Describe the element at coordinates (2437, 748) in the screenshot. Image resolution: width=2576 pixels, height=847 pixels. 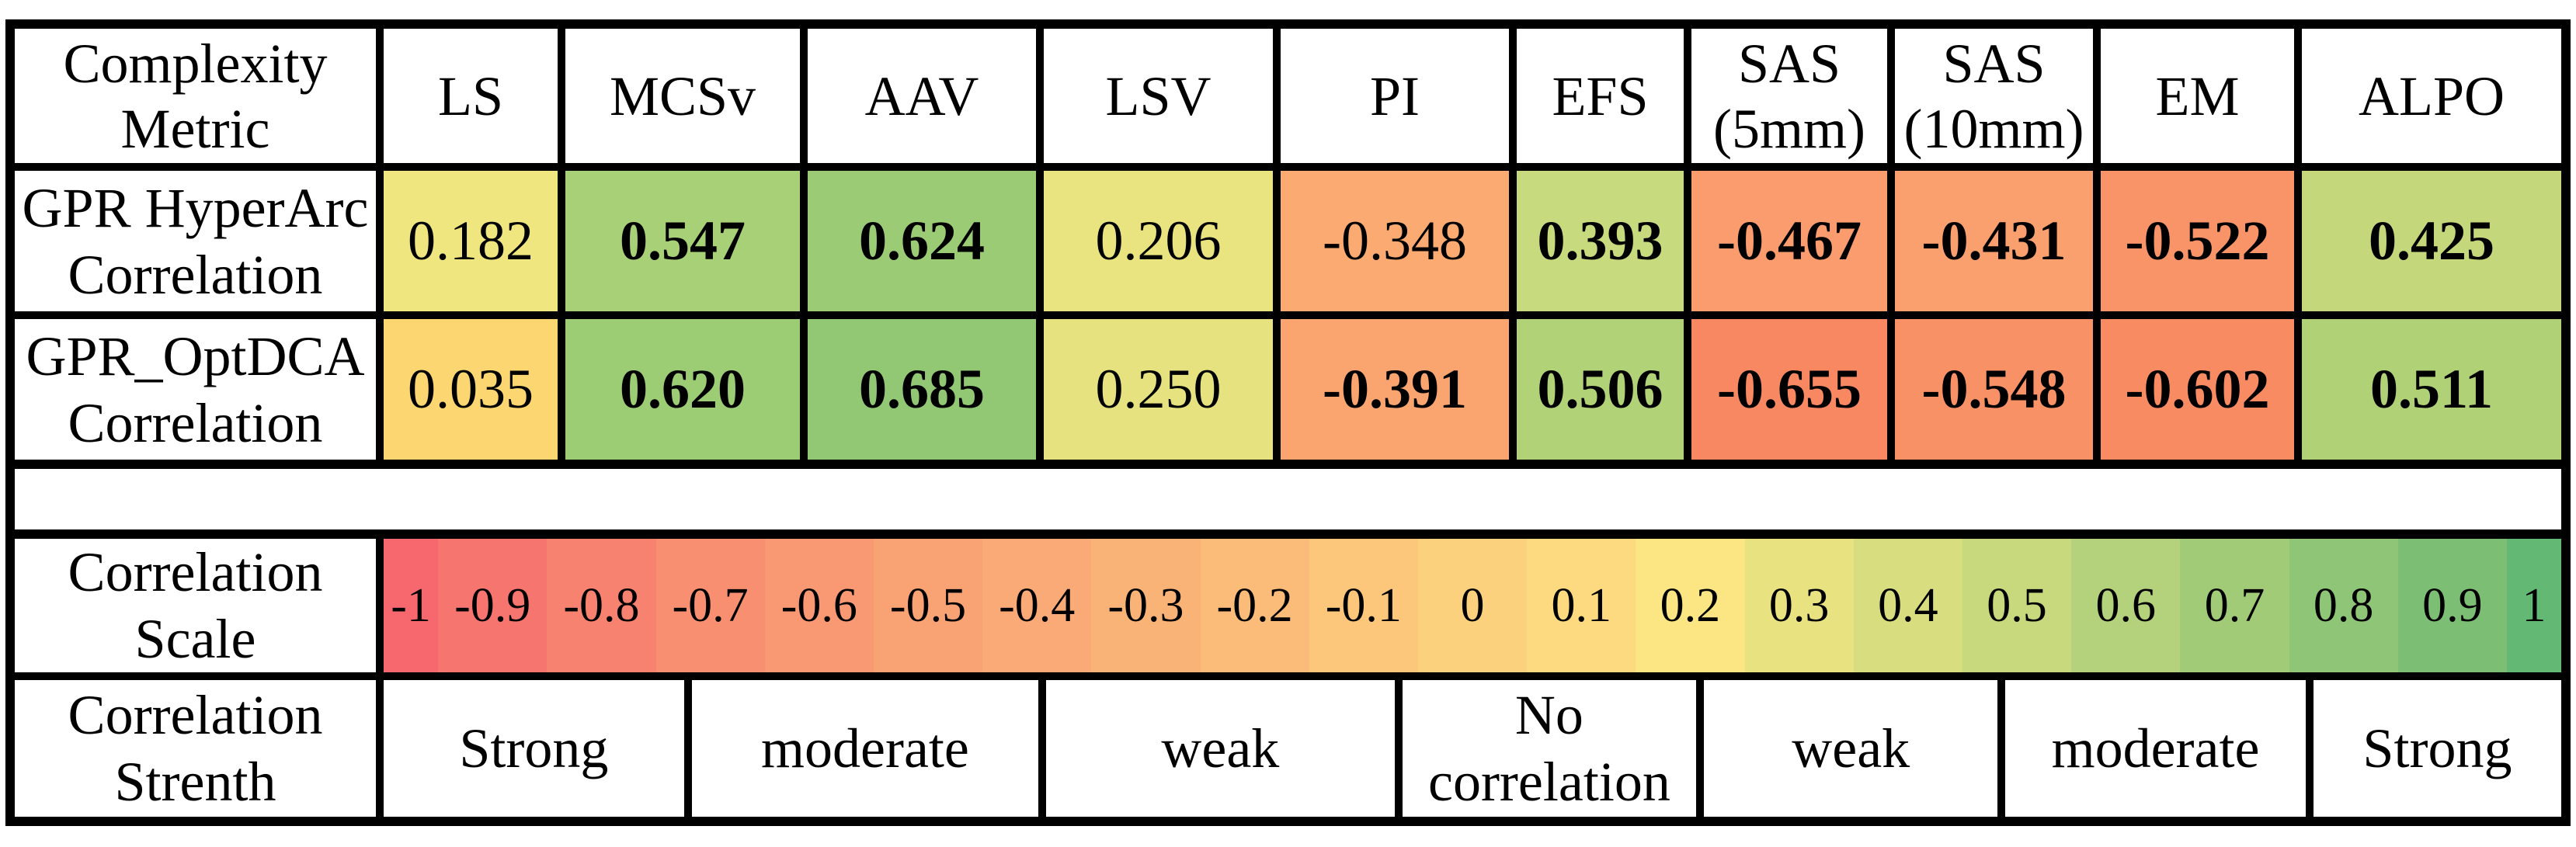
I see `strength-band-6-strong: Strong` at that location.